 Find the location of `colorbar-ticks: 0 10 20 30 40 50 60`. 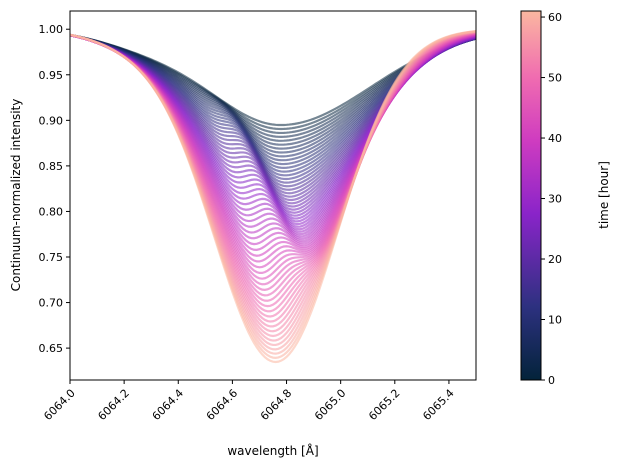

colorbar-ticks: 0 10 20 30 40 50 60 is located at coordinates (551, 199).